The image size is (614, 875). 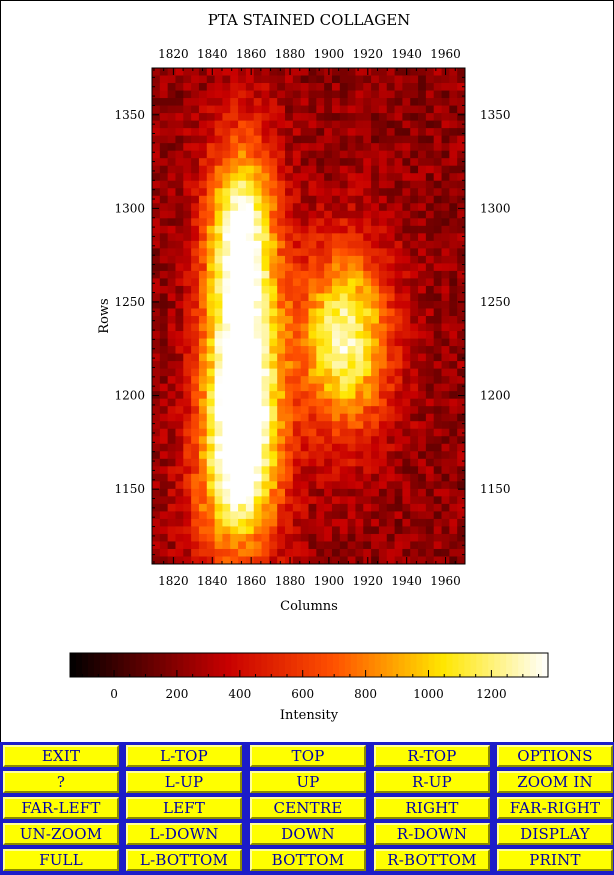 I want to click on r-down-button: R-DOWN, so click(x=432, y=834).